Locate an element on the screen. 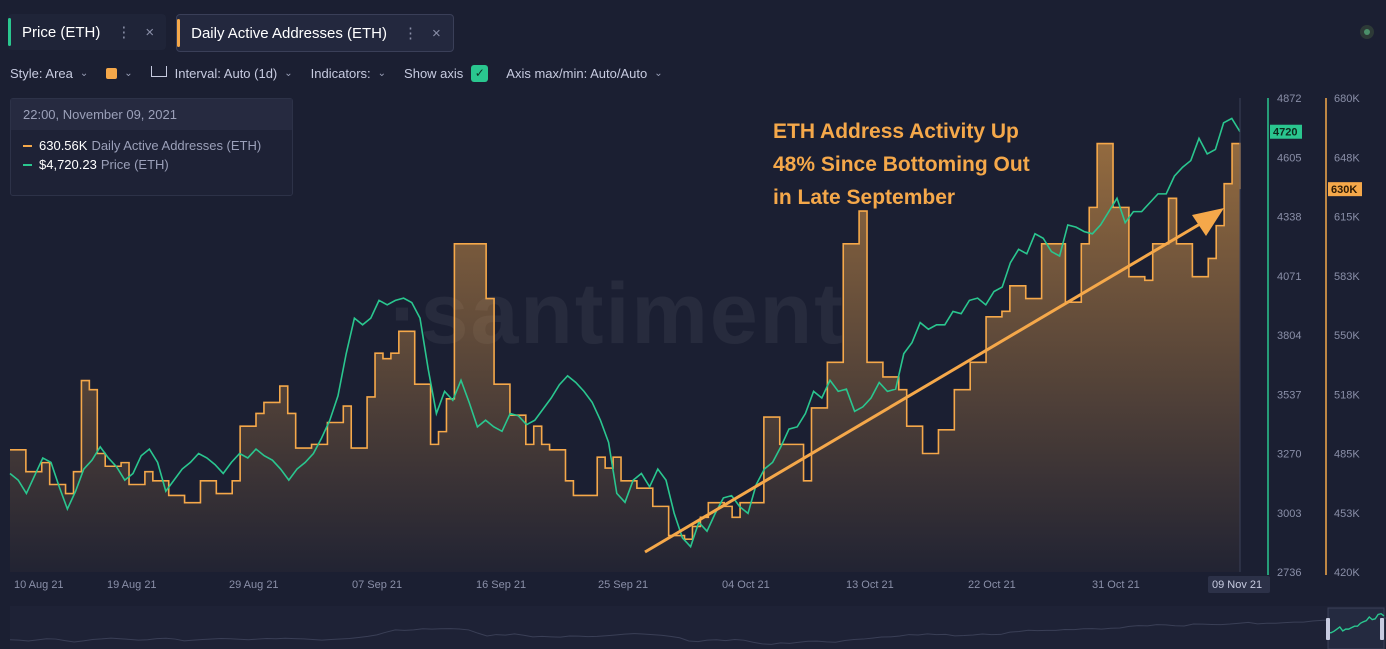 The width and height of the screenshot is (1386, 649). price-tick-label: 4338 is located at coordinates (1289, 218).